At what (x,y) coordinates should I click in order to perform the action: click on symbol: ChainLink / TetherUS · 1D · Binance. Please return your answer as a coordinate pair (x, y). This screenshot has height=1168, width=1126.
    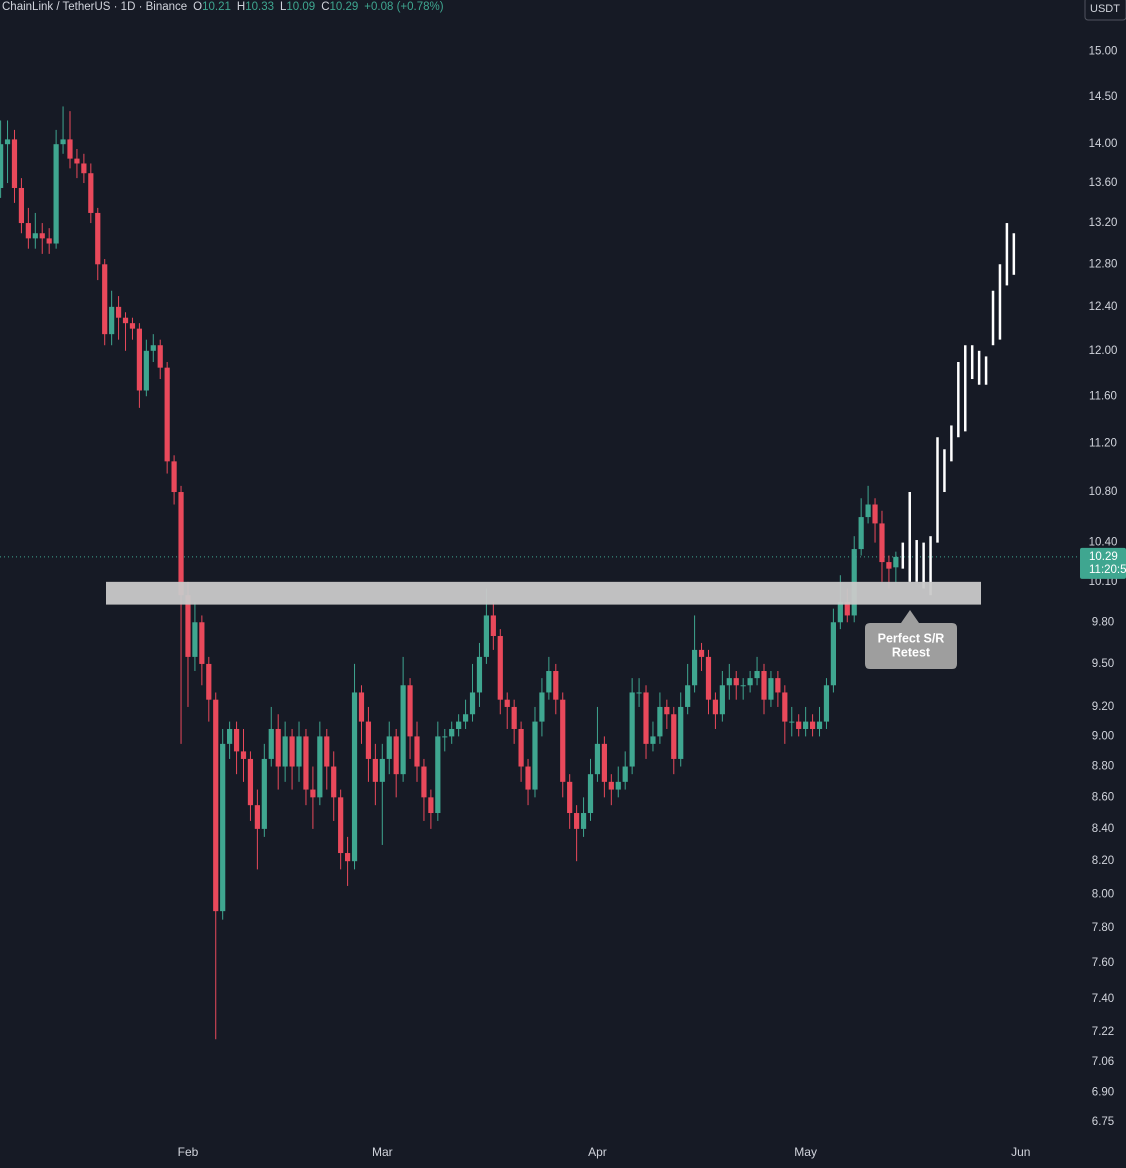
    Looking at the image, I should click on (95, 7).